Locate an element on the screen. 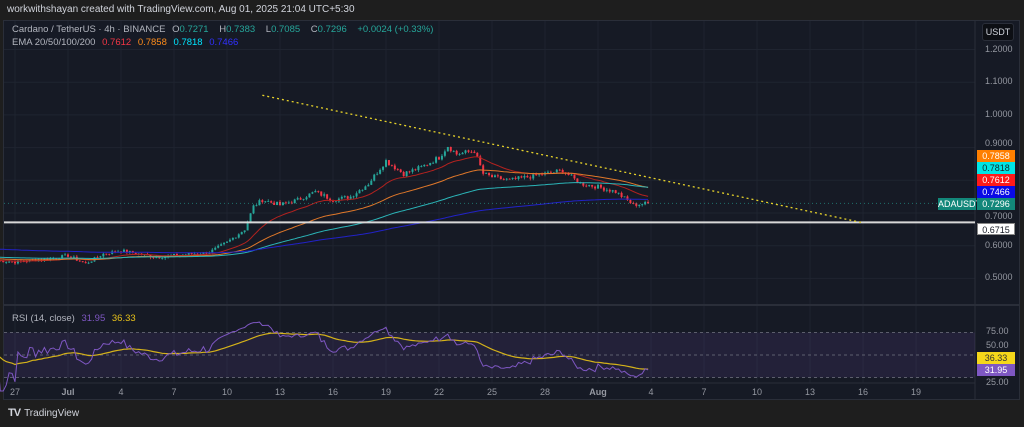  symbol-price-tag: ADAUSDT is located at coordinates (960, 204).